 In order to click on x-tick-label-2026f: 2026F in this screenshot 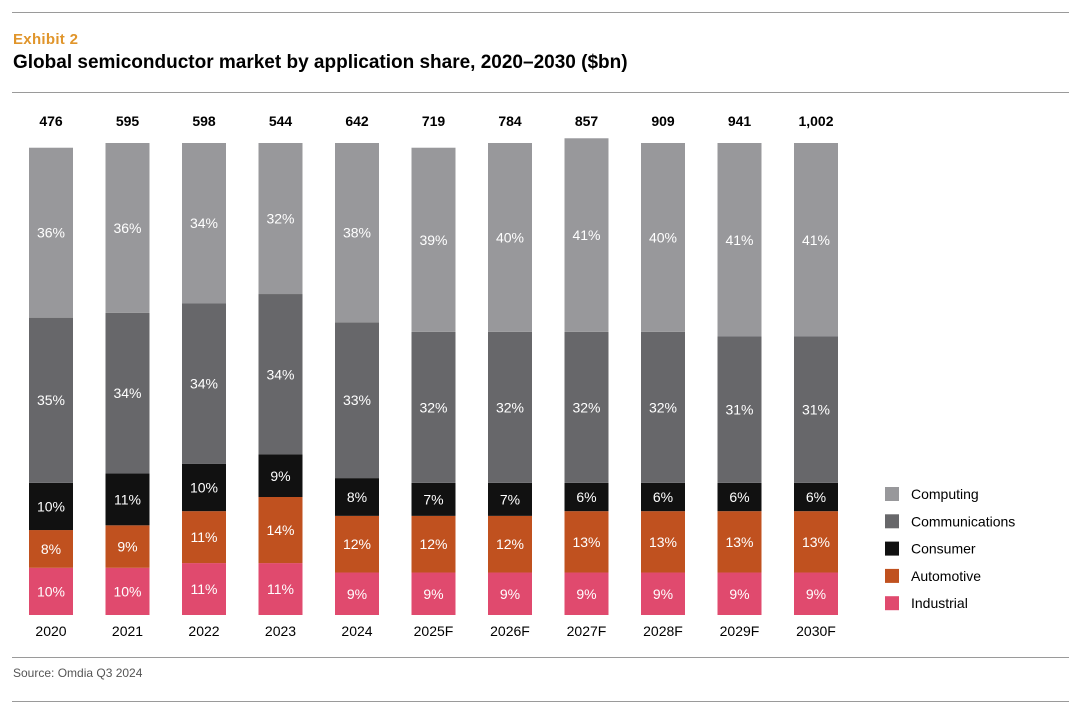, I will do `click(510, 631)`.